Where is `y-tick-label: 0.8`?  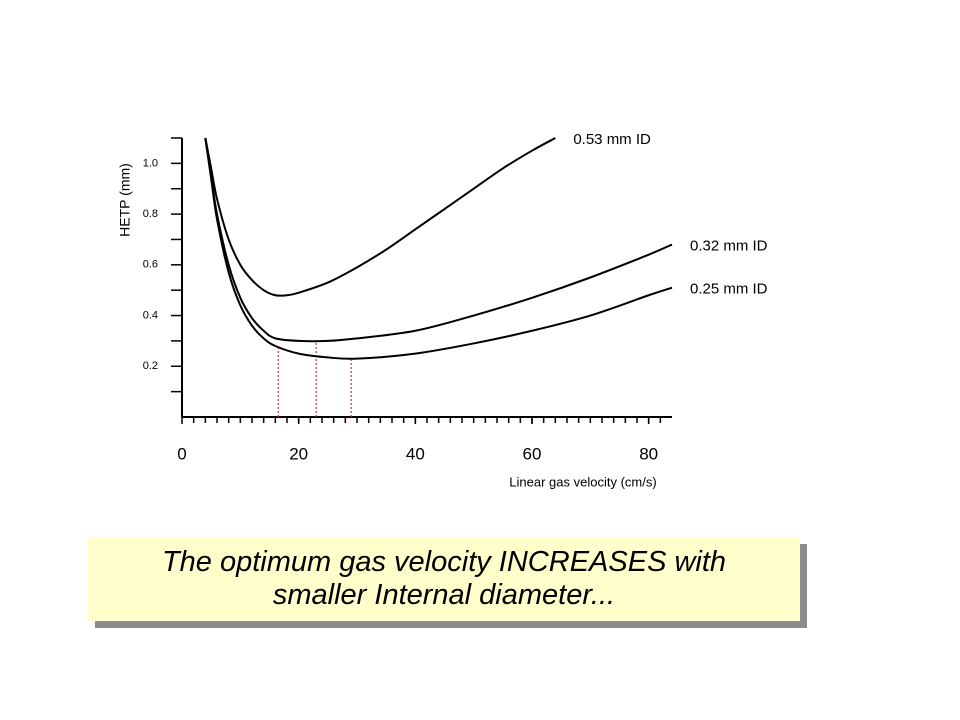 y-tick-label: 0.8 is located at coordinates (150, 214).